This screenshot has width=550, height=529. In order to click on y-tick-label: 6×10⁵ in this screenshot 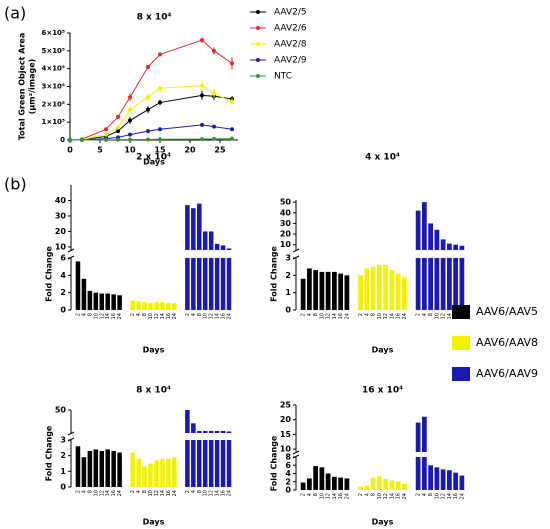, I will do `click(53, 33)`.